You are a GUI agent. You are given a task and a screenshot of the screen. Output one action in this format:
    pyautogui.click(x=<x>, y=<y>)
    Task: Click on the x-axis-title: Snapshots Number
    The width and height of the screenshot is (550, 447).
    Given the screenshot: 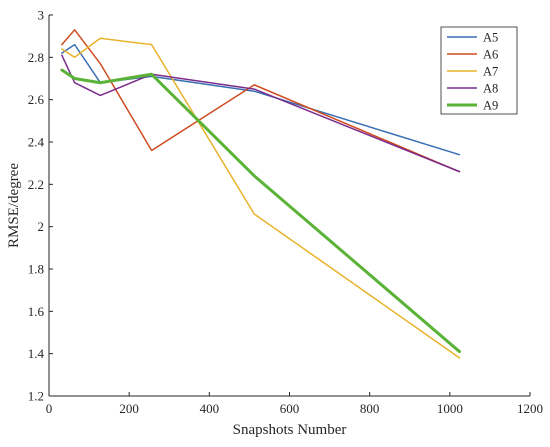 What is the action you would take?
    pyautogui.click(x=290, y=430)
    